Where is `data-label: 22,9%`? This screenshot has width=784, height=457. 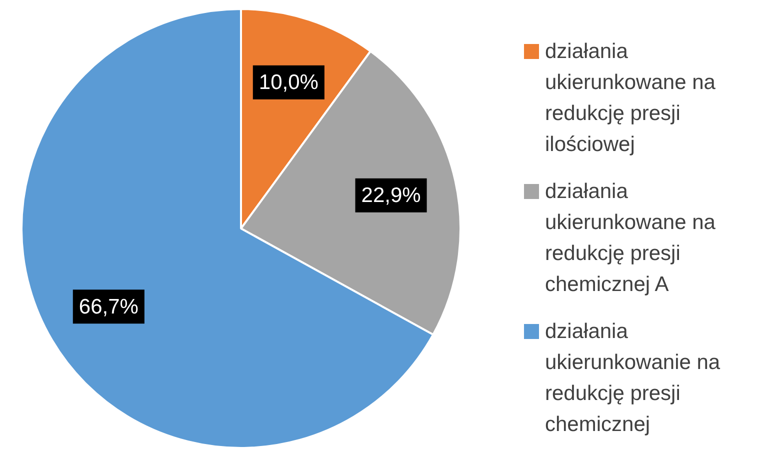
data-label: 22,9% is located at coordinates (391, 196).